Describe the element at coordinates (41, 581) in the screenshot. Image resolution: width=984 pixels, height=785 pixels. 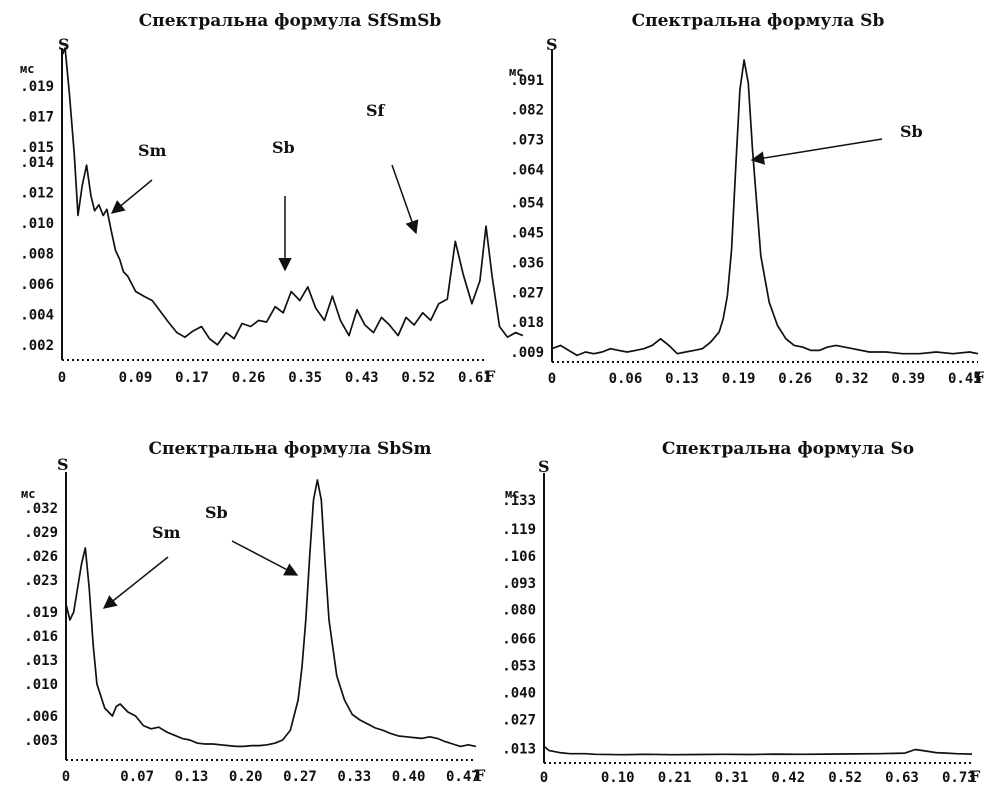
I see `y-tick-label: .023` at that location.